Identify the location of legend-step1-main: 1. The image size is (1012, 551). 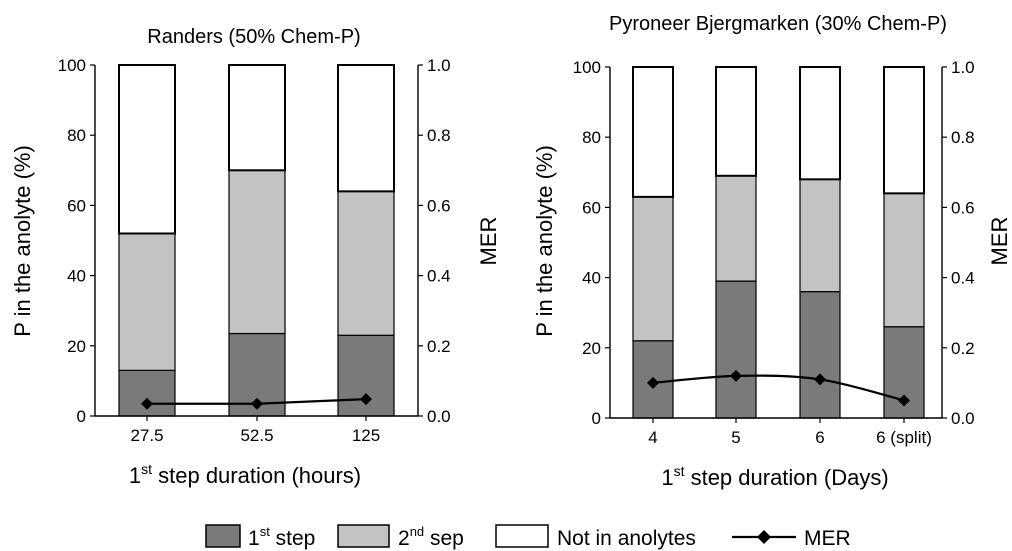
(254, 538).